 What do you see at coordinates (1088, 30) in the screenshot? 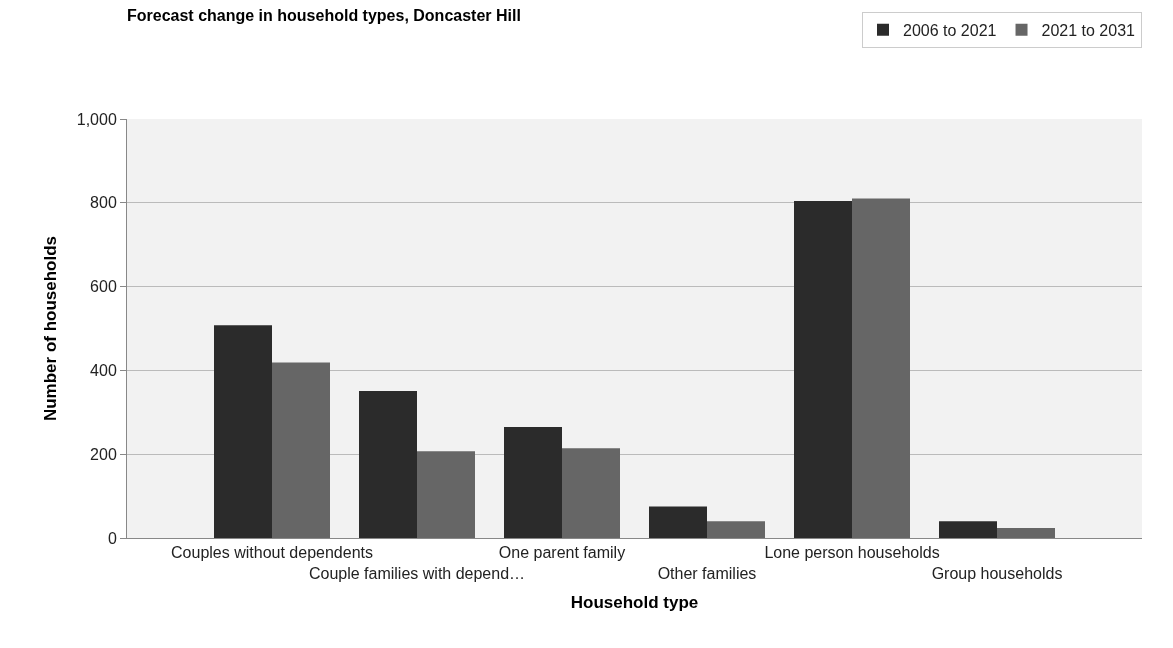
I see `legend-label: 2021 to 2031` at bounding box center [1088, 30].